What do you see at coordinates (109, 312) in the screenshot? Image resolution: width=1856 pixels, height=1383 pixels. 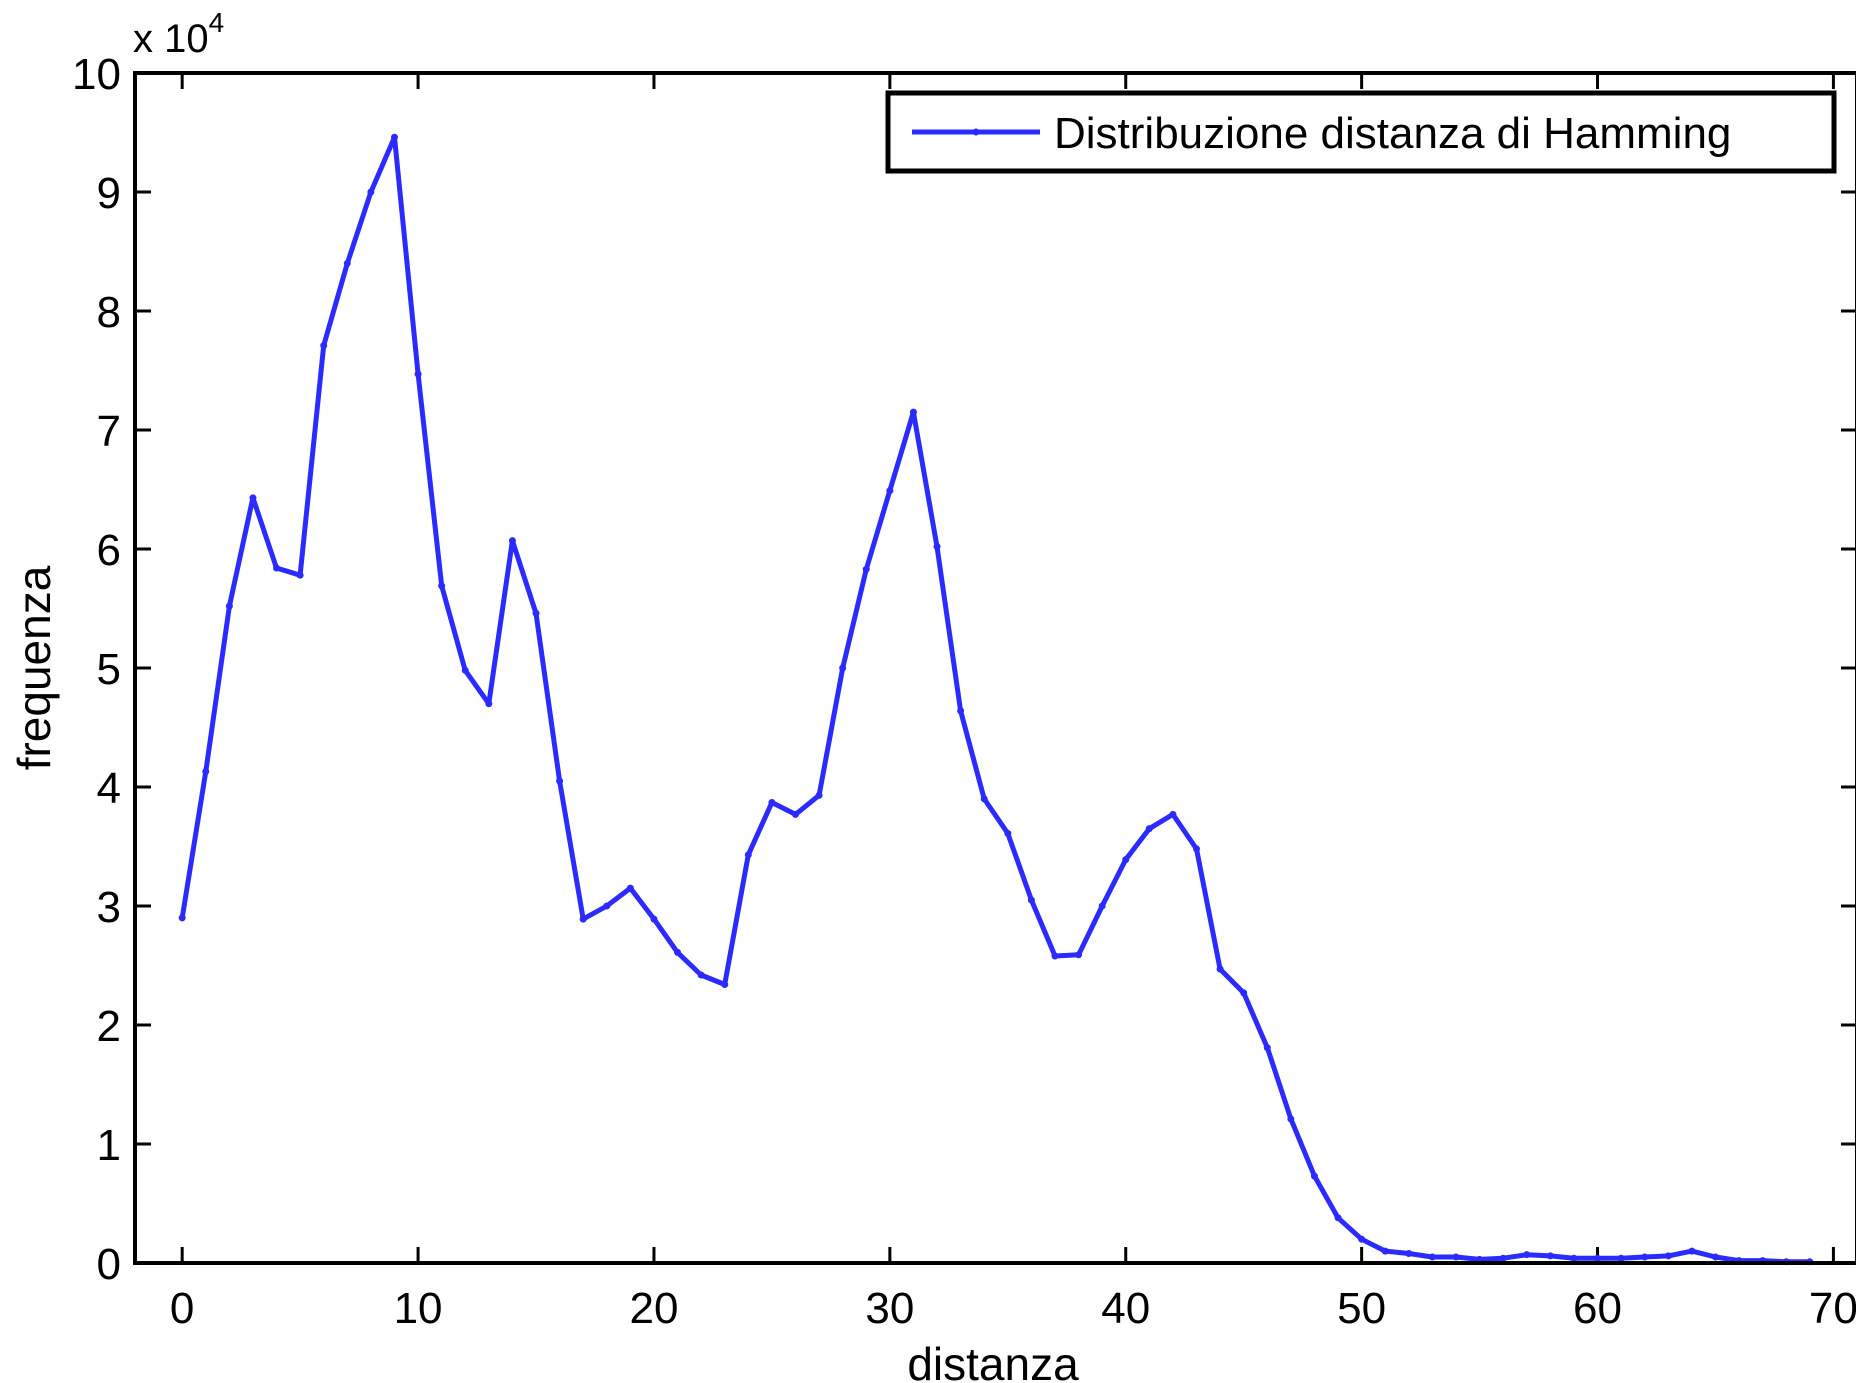 I see `y-tick-label: 8` at bounding box center [109, 312].